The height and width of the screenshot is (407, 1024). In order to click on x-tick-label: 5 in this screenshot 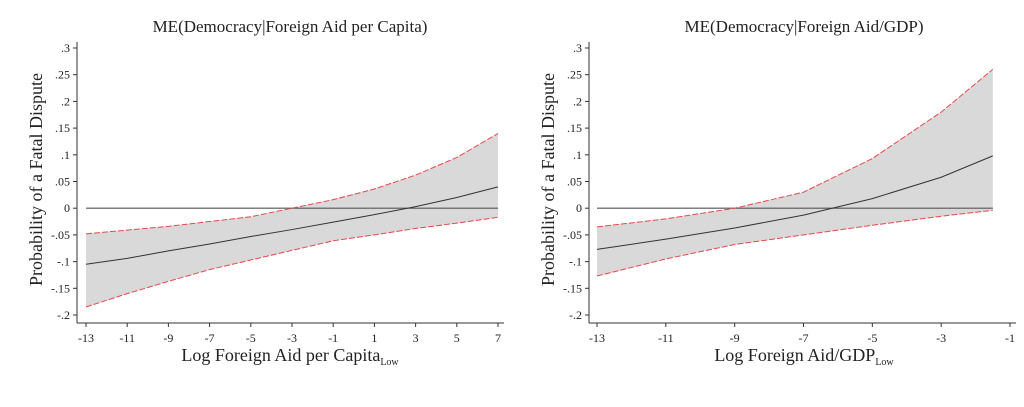, I will do `click(457, 338)`.